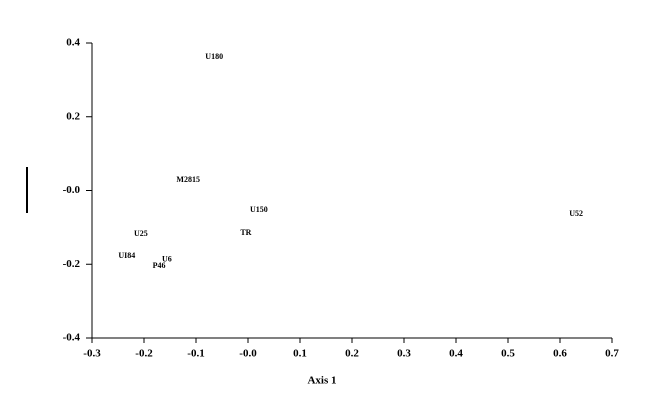 The image size is (664, 413). What do you see at coordinates (144, 354) in the screenshot?
I see `x-tick-label: -0.2` at bounding box center [144, 354].